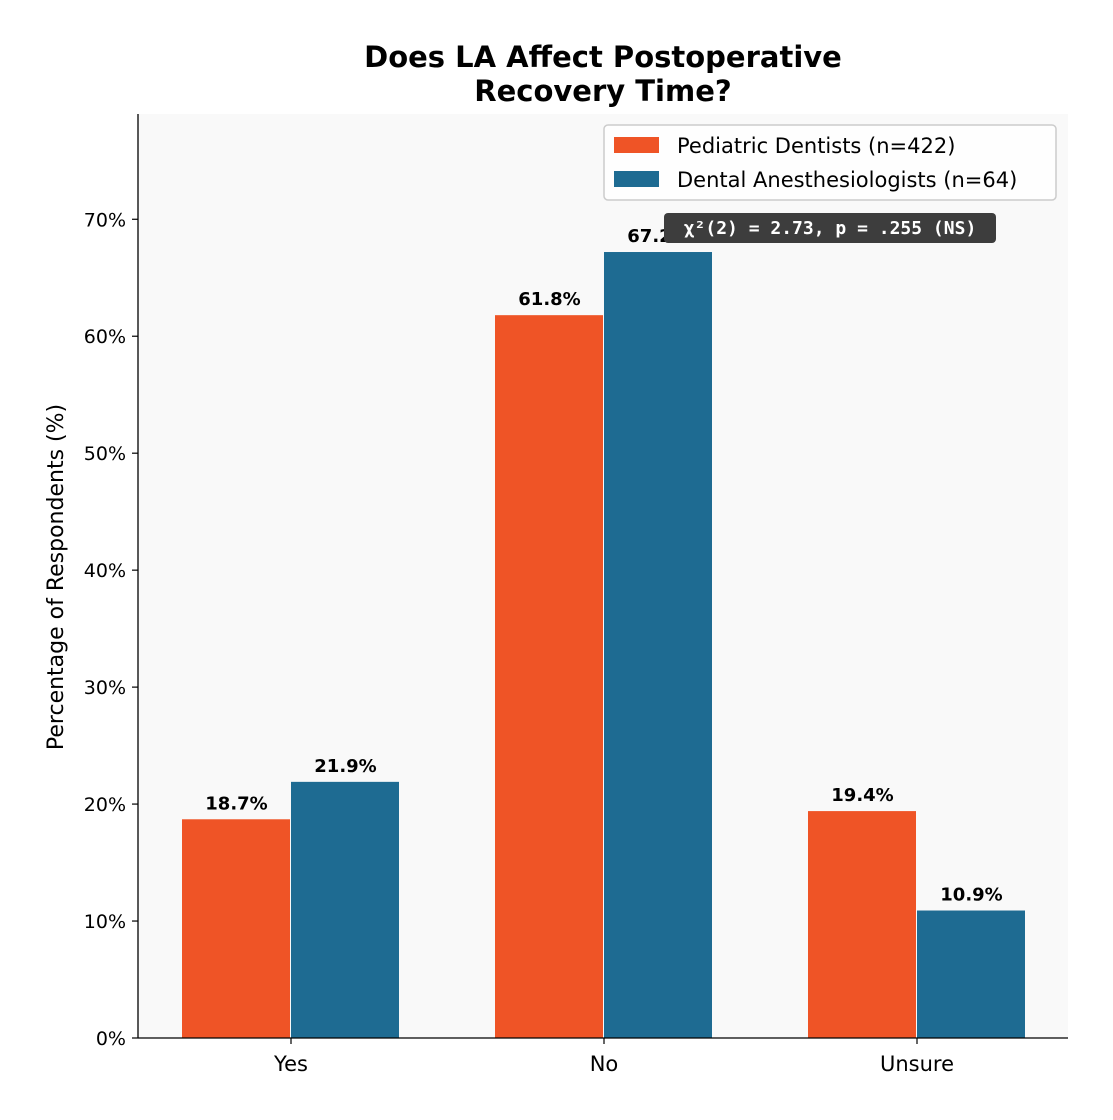 Image resolution: width=1113 pixels, height=1120 pixels. What do you see at coordinates (236, 803) in the screenshot?
I see `bar-value-label: 18.7%` at bounding box center [236, 803].